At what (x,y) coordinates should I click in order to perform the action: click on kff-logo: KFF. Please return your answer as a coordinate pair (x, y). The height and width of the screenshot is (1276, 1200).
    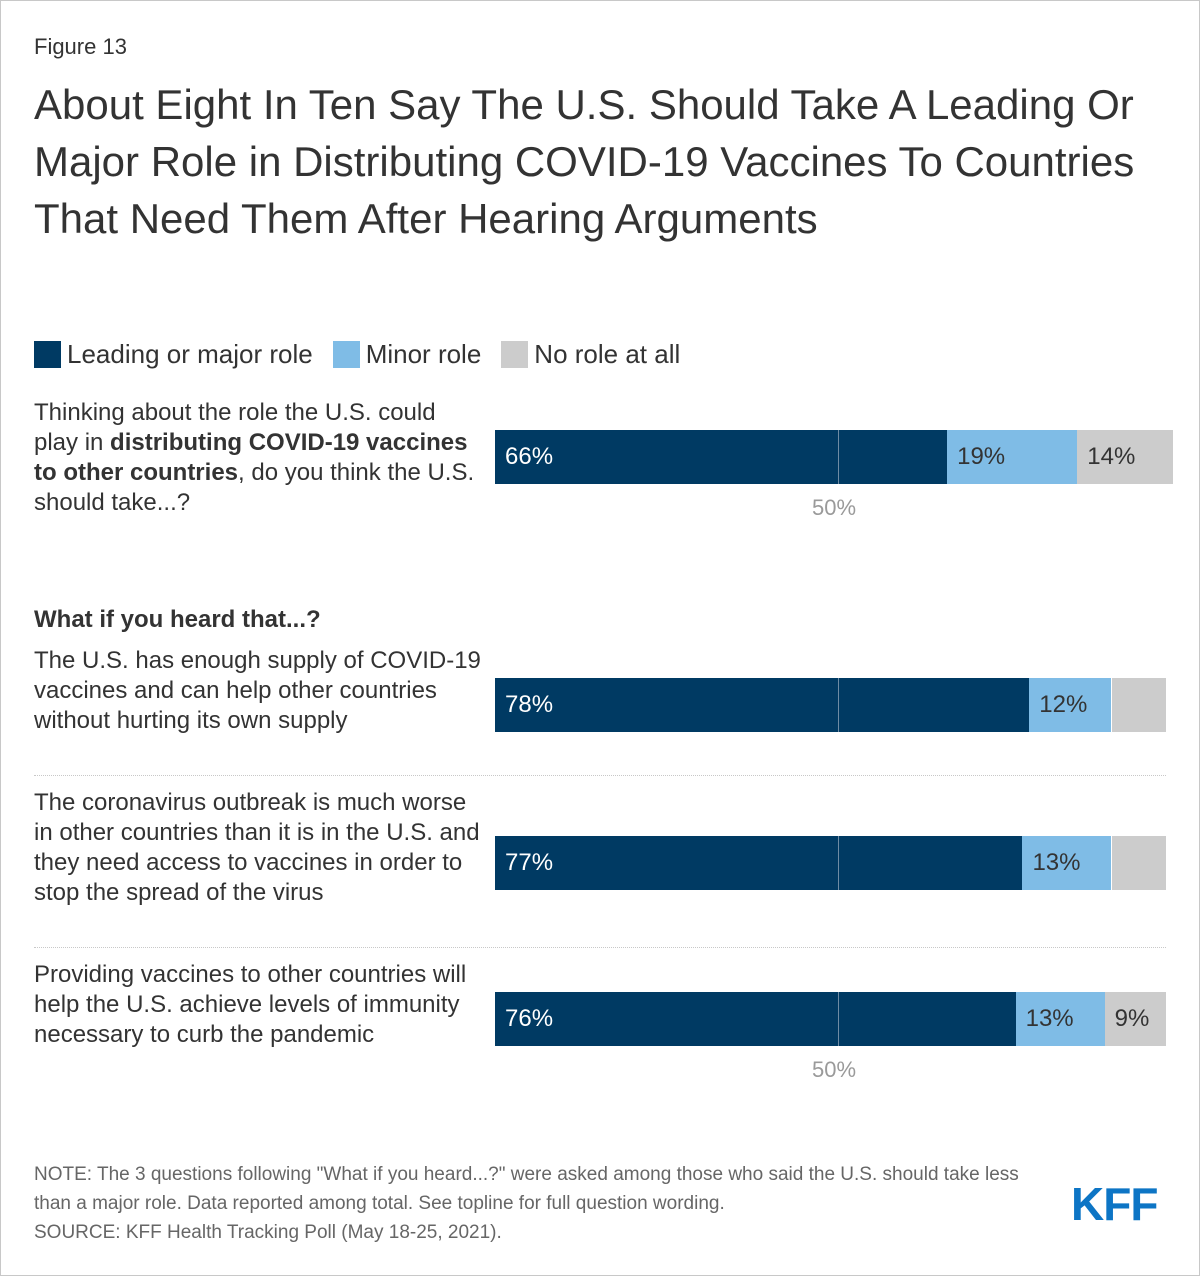
    Looking at the image, I should click on (1114, 1204).